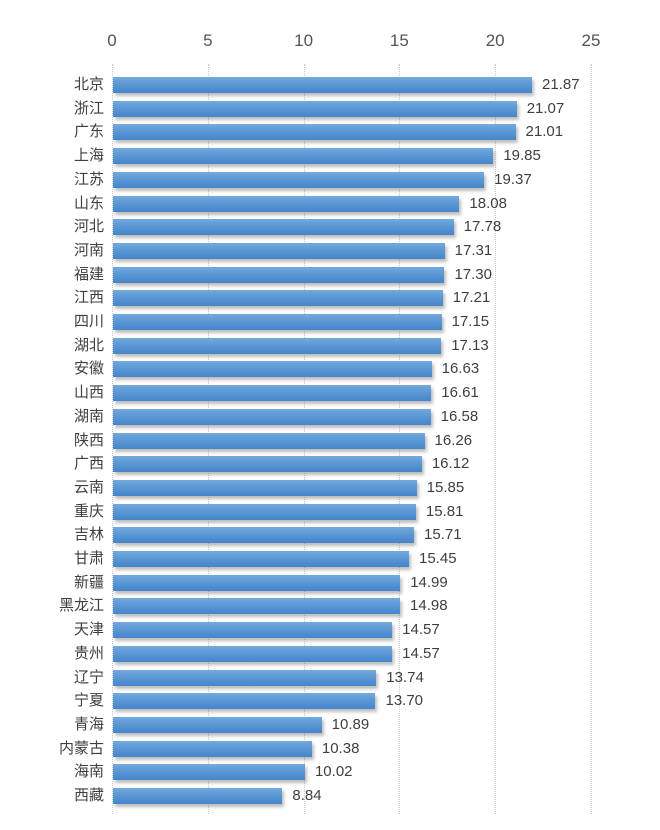  I want to click on bar-row: 黑龙江 14.98, so click(330, 606).